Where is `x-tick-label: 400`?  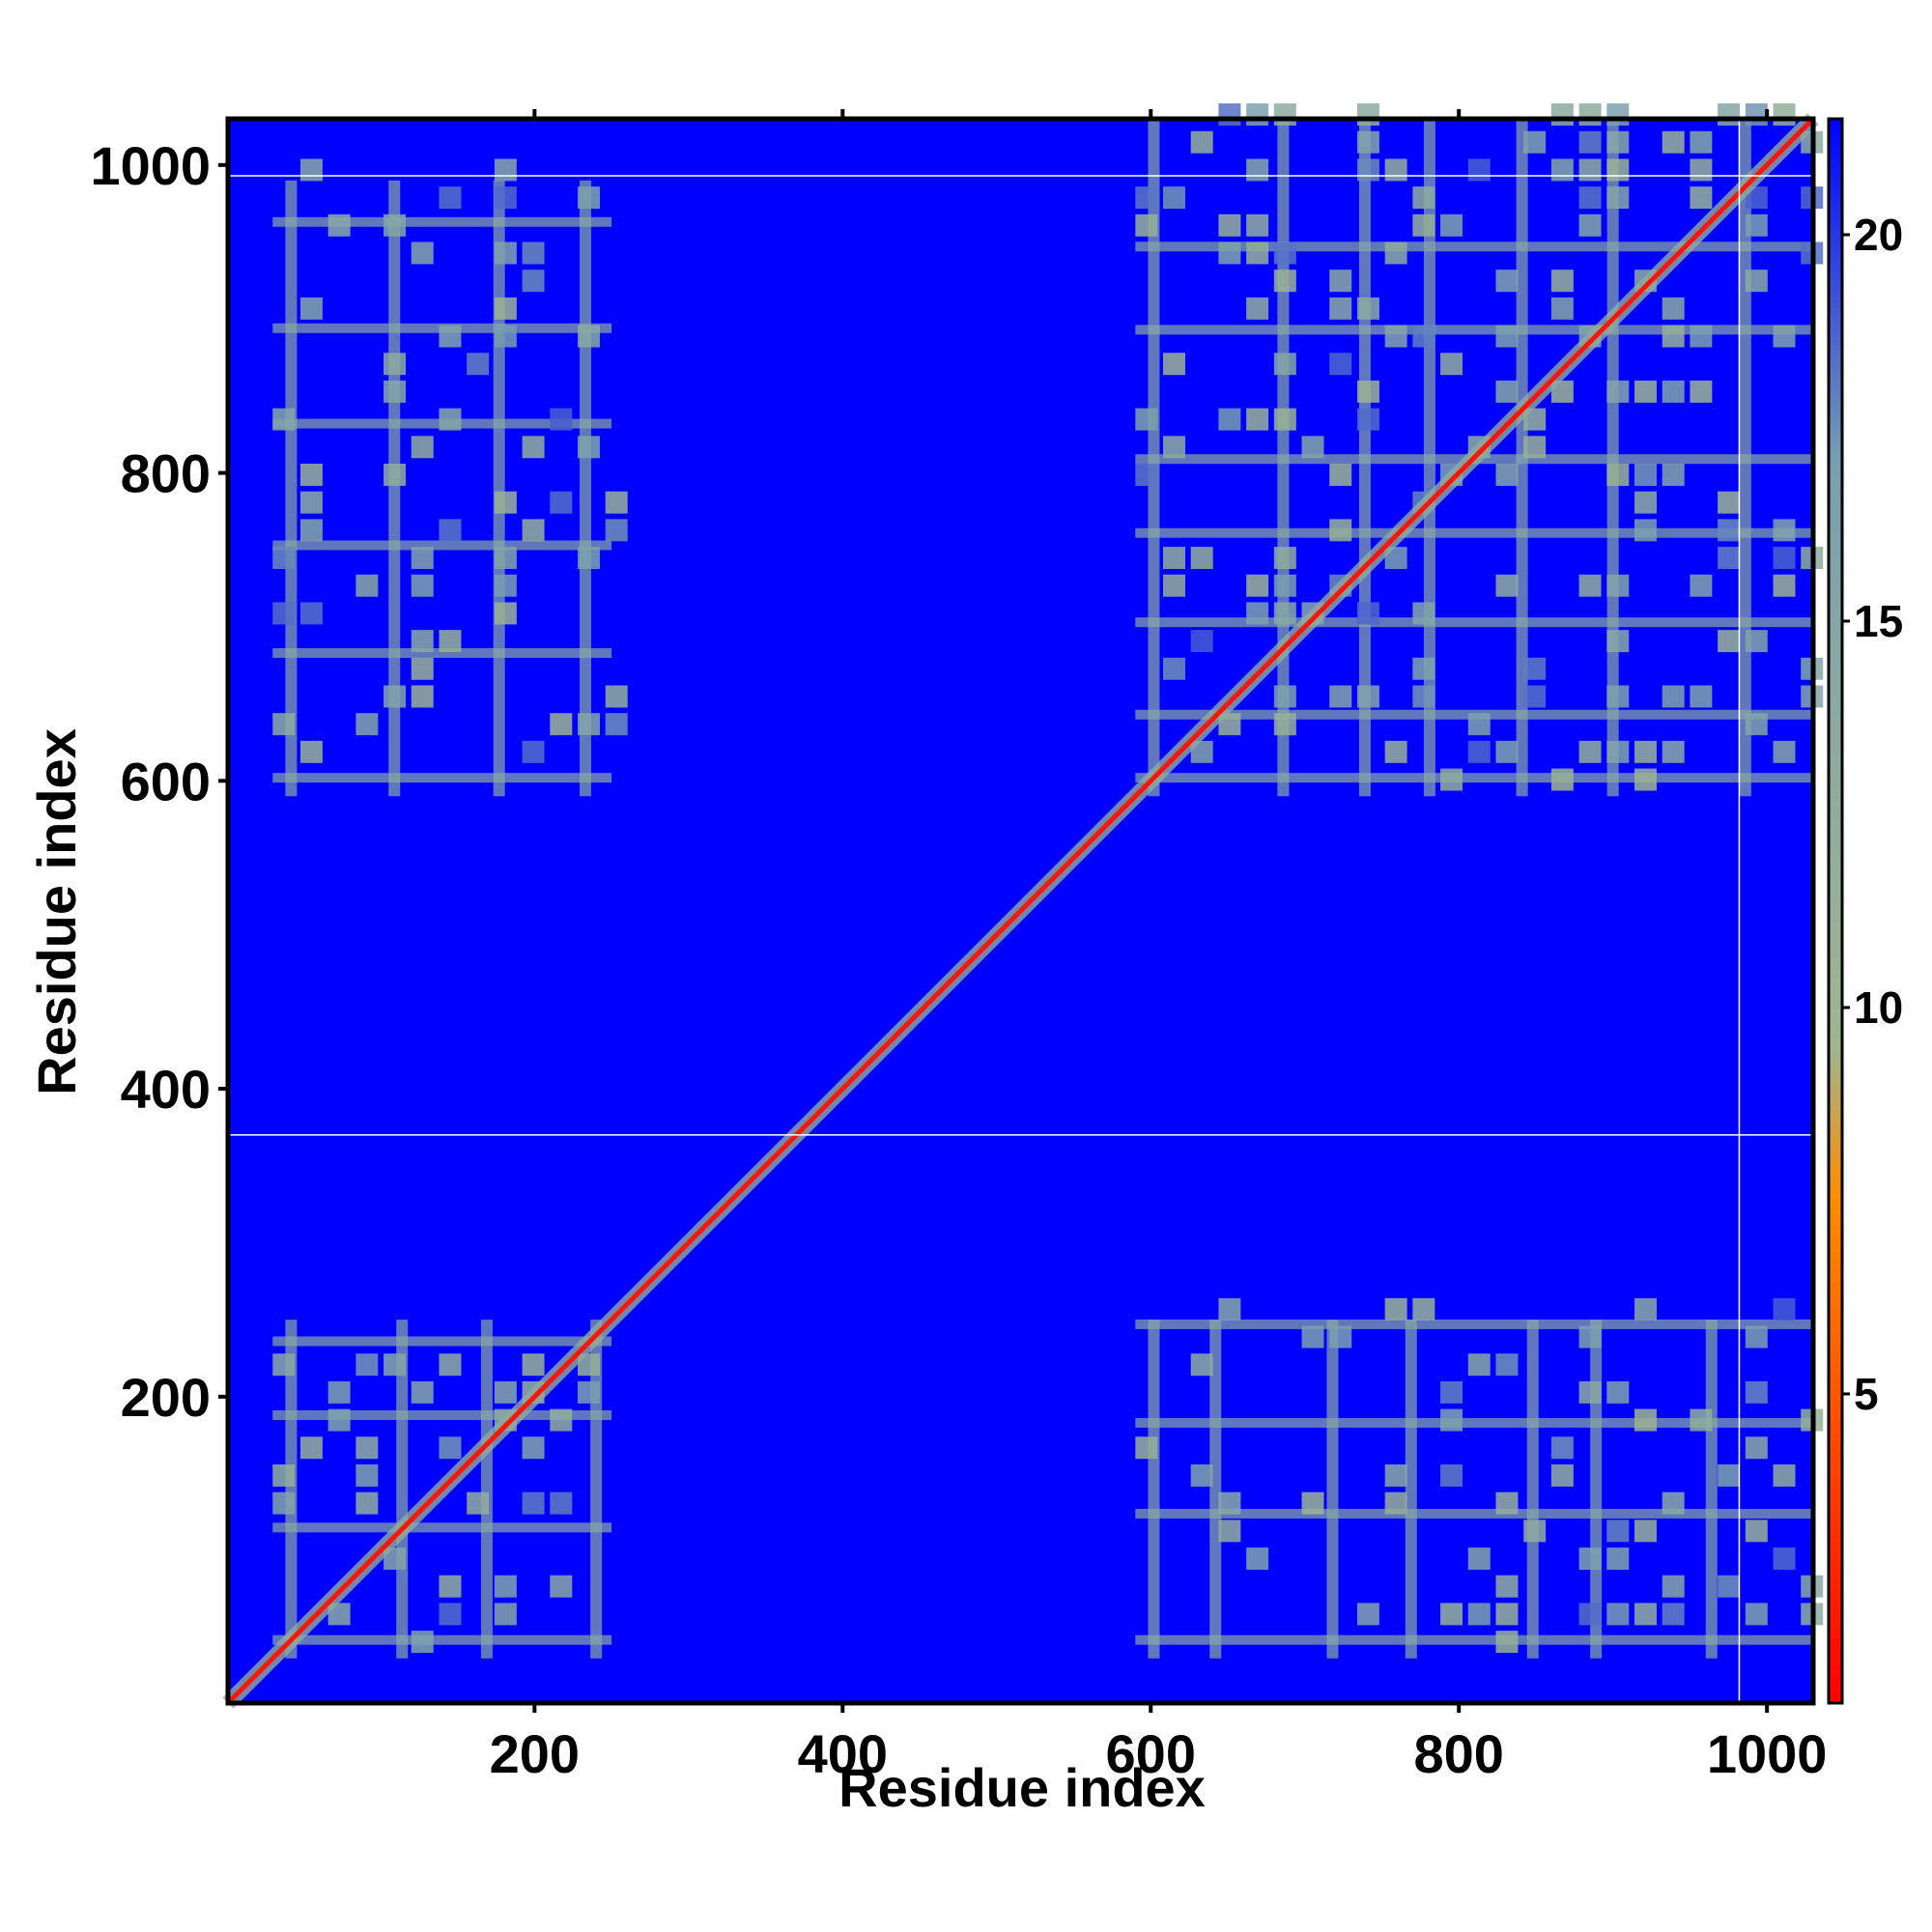 x-tick-label: 400 is located at coordinates (843, 1753).